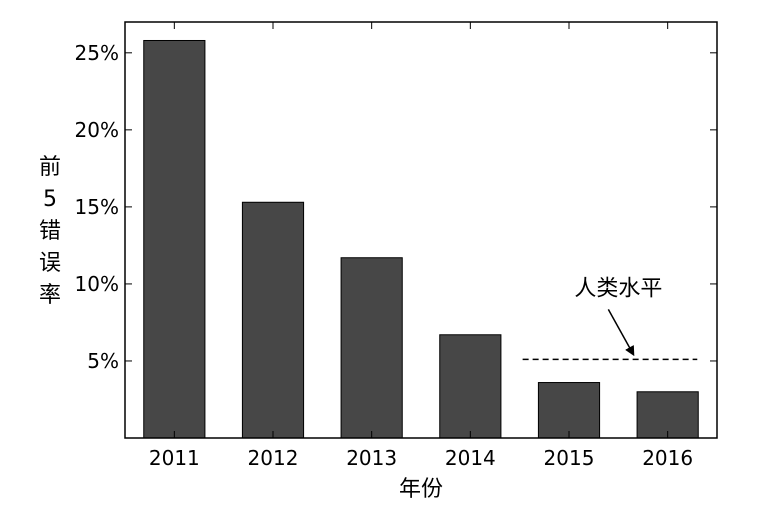 Image resolution: width=775 pixels, height=507 pixels. Describe the element at coordinates (421, 489) in the screenshot. I see `x-axis-label: 年份` at that location.